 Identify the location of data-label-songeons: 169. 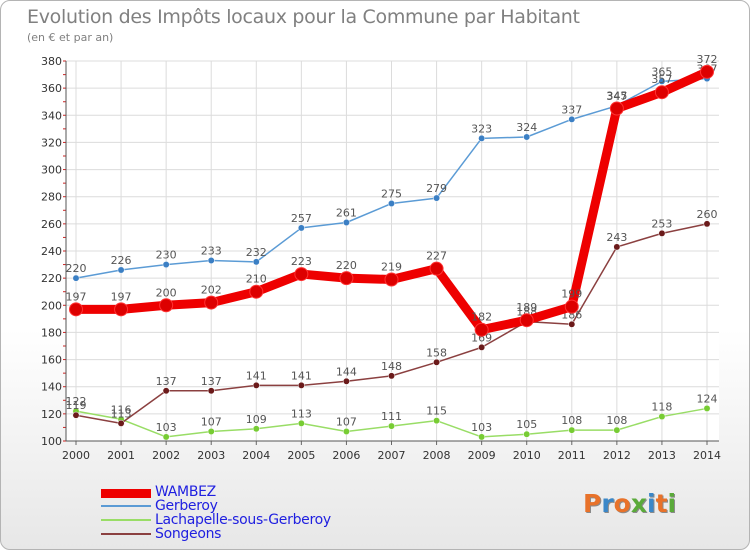
(481, 337).